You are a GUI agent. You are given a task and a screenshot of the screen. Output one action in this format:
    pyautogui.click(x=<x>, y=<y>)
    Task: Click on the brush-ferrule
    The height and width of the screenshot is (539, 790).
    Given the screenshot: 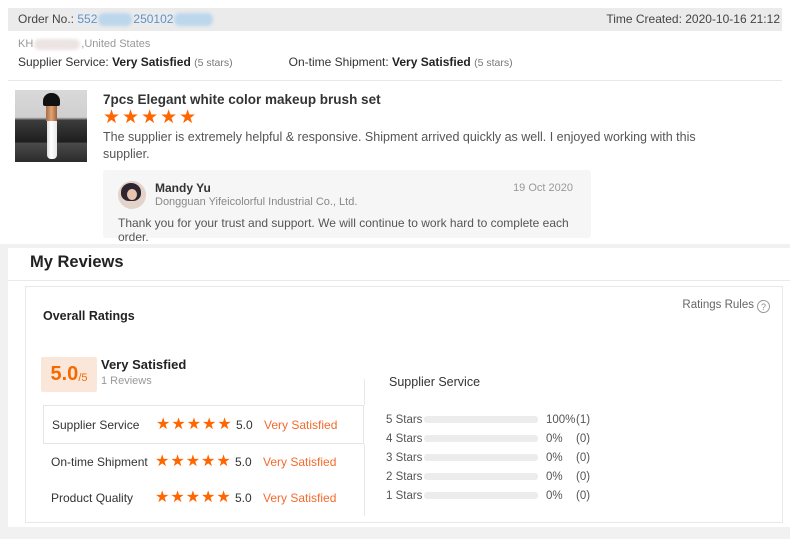 What is the action you would take?
    pyautogui.click(x=51, y=113)
    